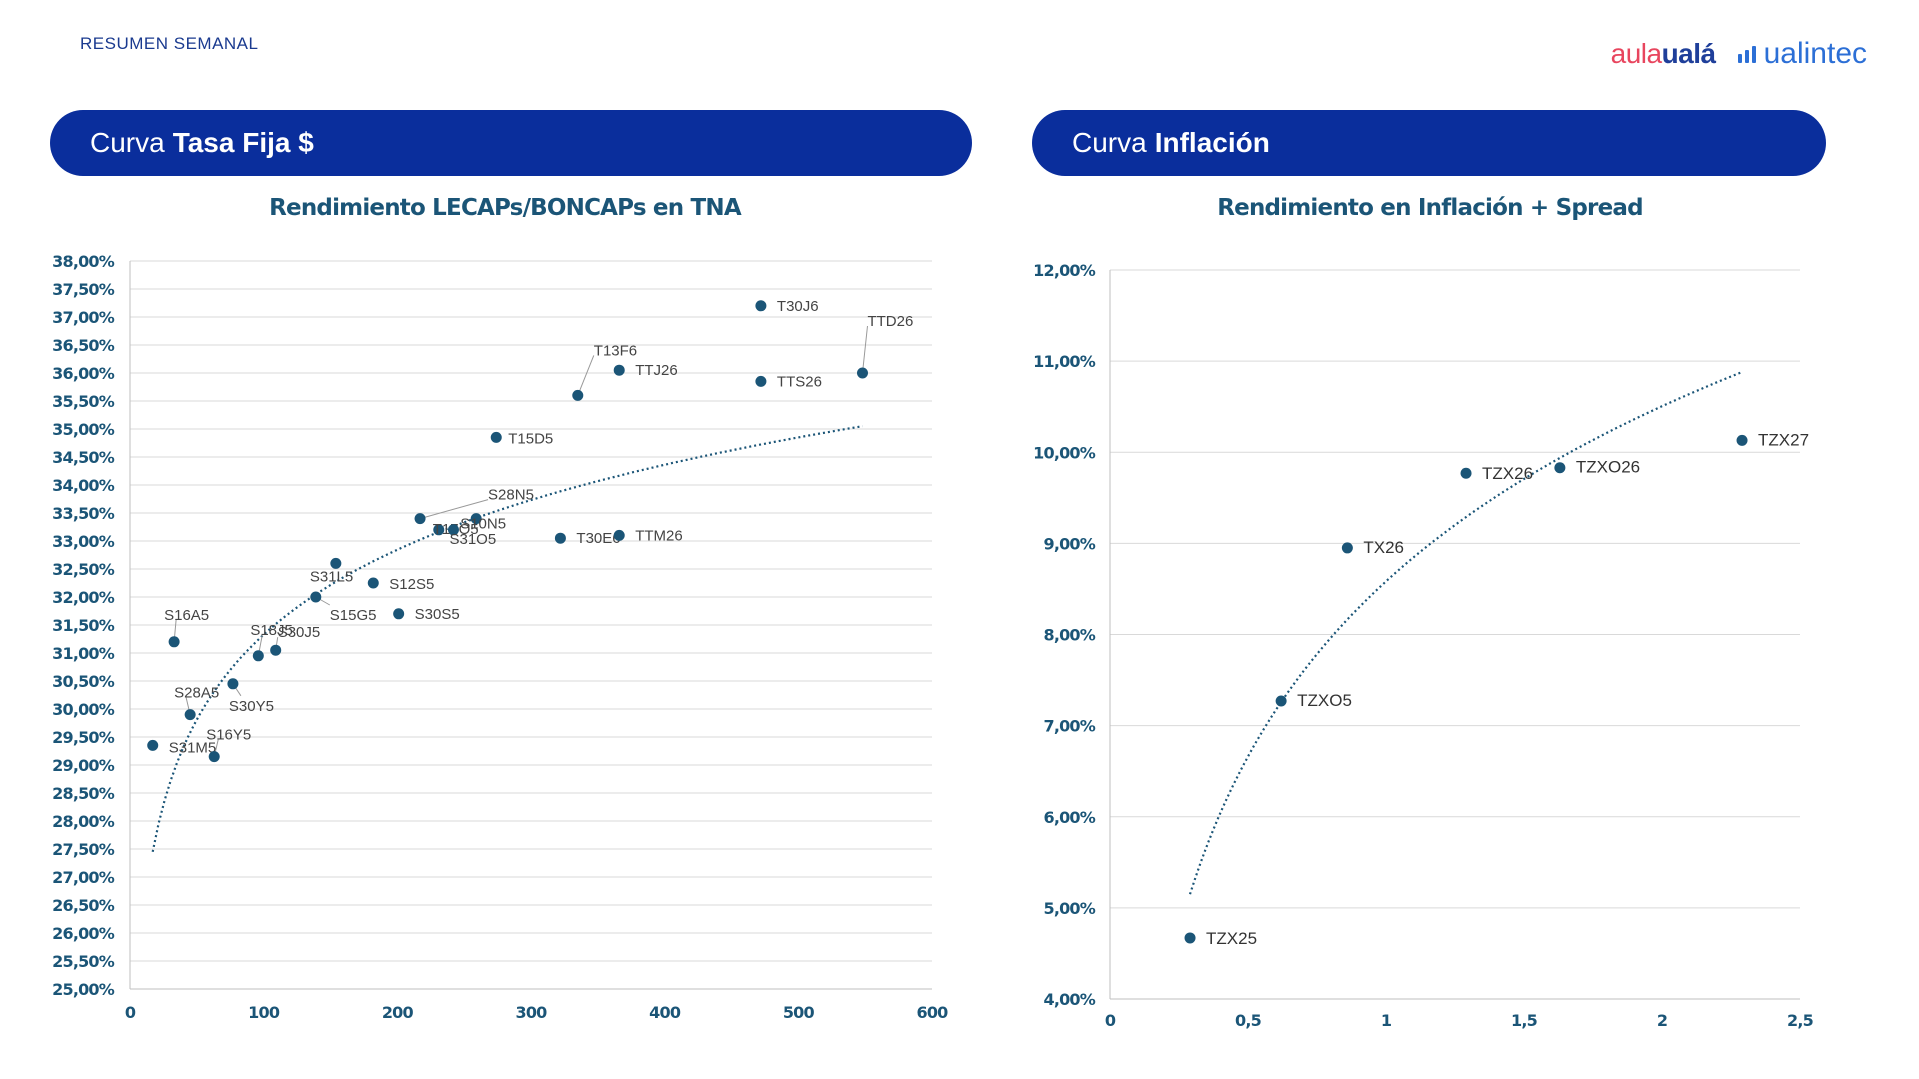 Image resolution: width=1919 pixels, height=1079 pixels. Describe the element at coordinates (83, 457) in the screenshot. I see `y-tick-label: 34,50%` at that location.